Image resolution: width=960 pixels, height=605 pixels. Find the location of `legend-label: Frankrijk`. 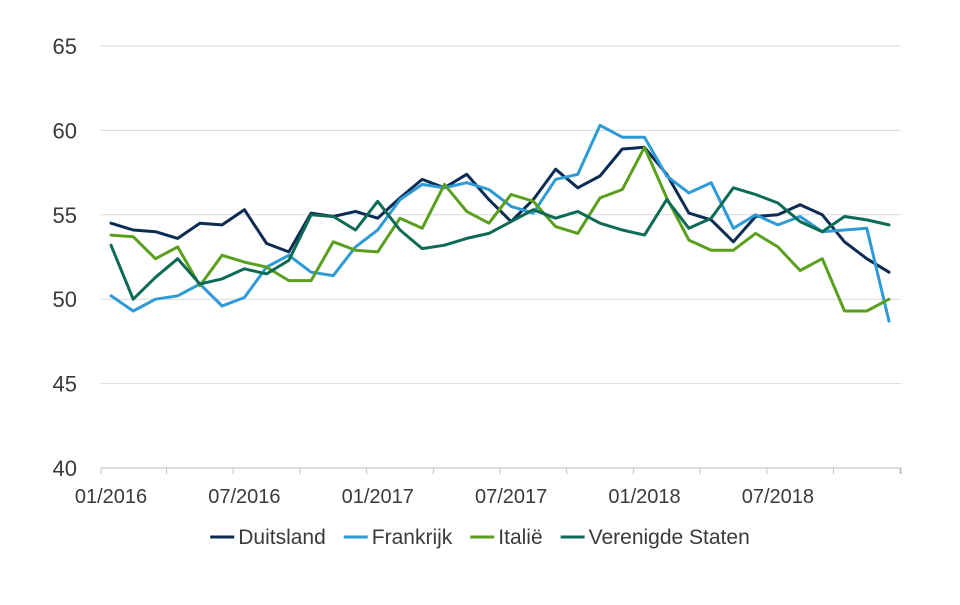

legend-label: Frankrijk is located at coordinates (412, 537).